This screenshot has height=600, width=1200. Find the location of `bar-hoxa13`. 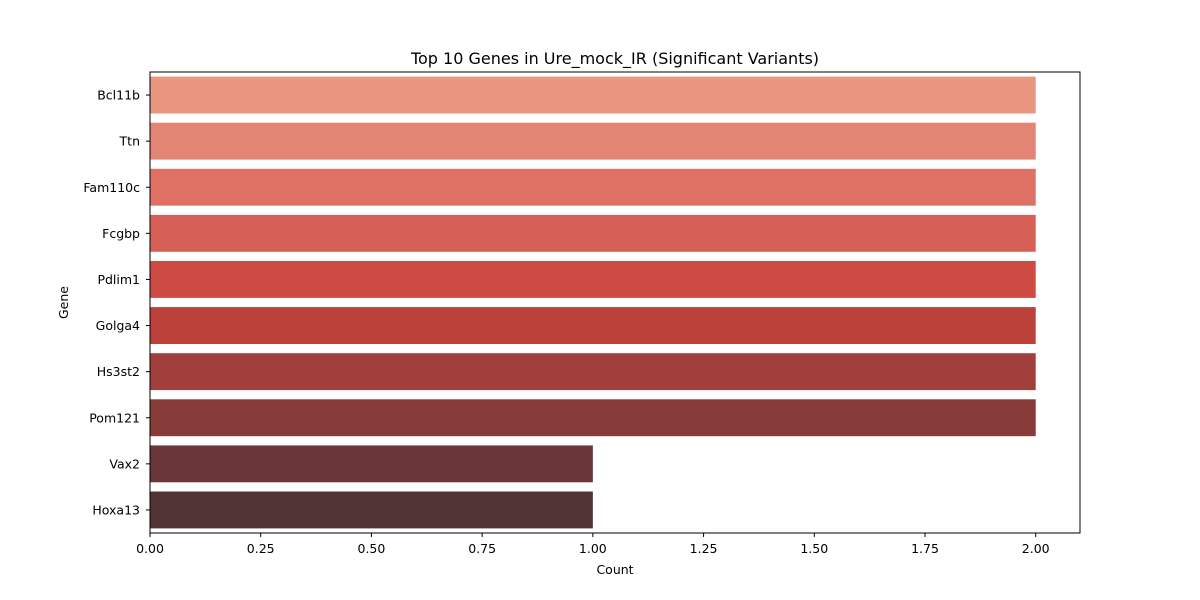

bar-hoxa13 is located at coordinates (371, 510).